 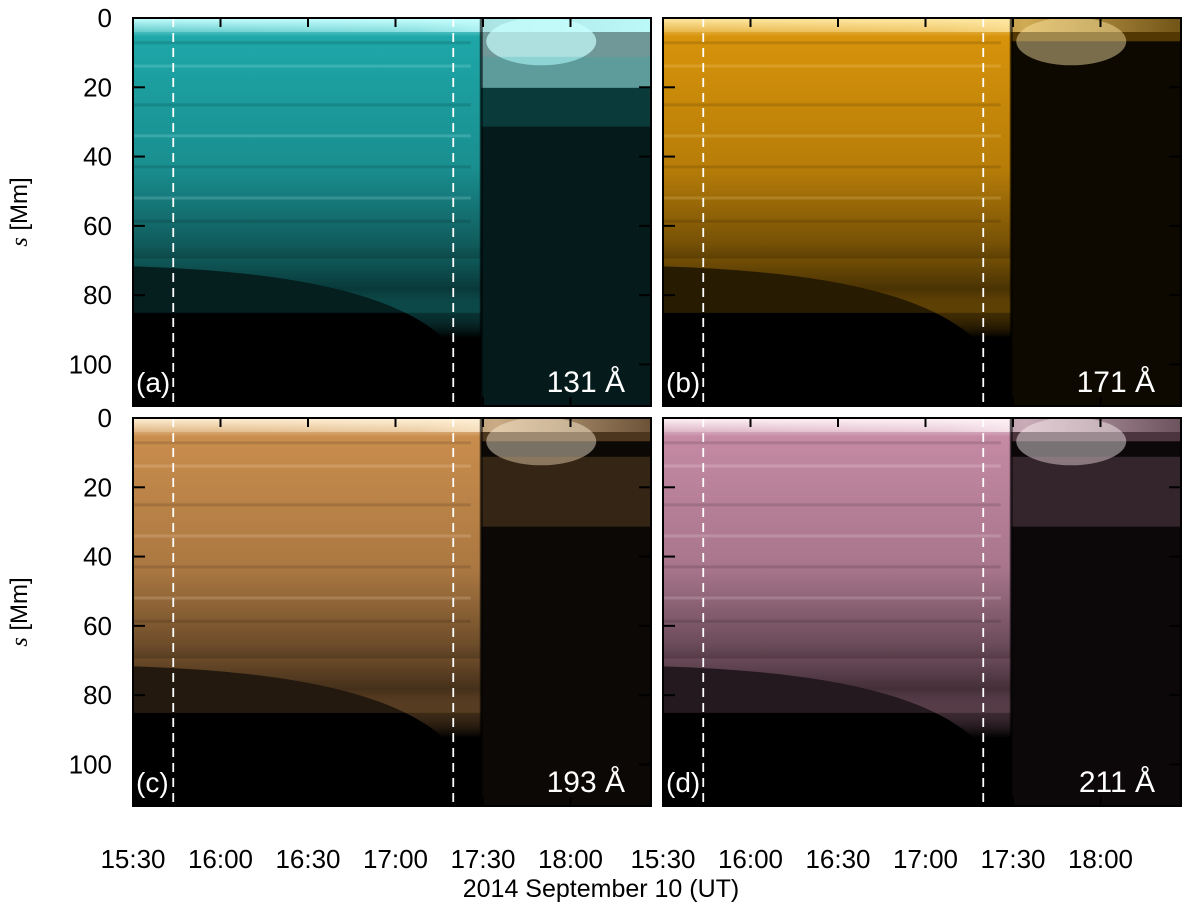 What do you see at coordinates (586, 782) in the screenshot?
I see `channel-label: 193 Å` at bounding box center [586, 782].